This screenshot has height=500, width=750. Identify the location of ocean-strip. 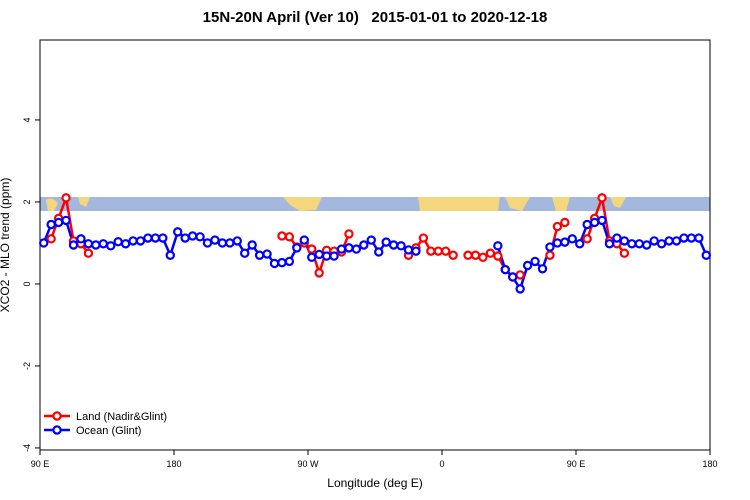
(375, 204).